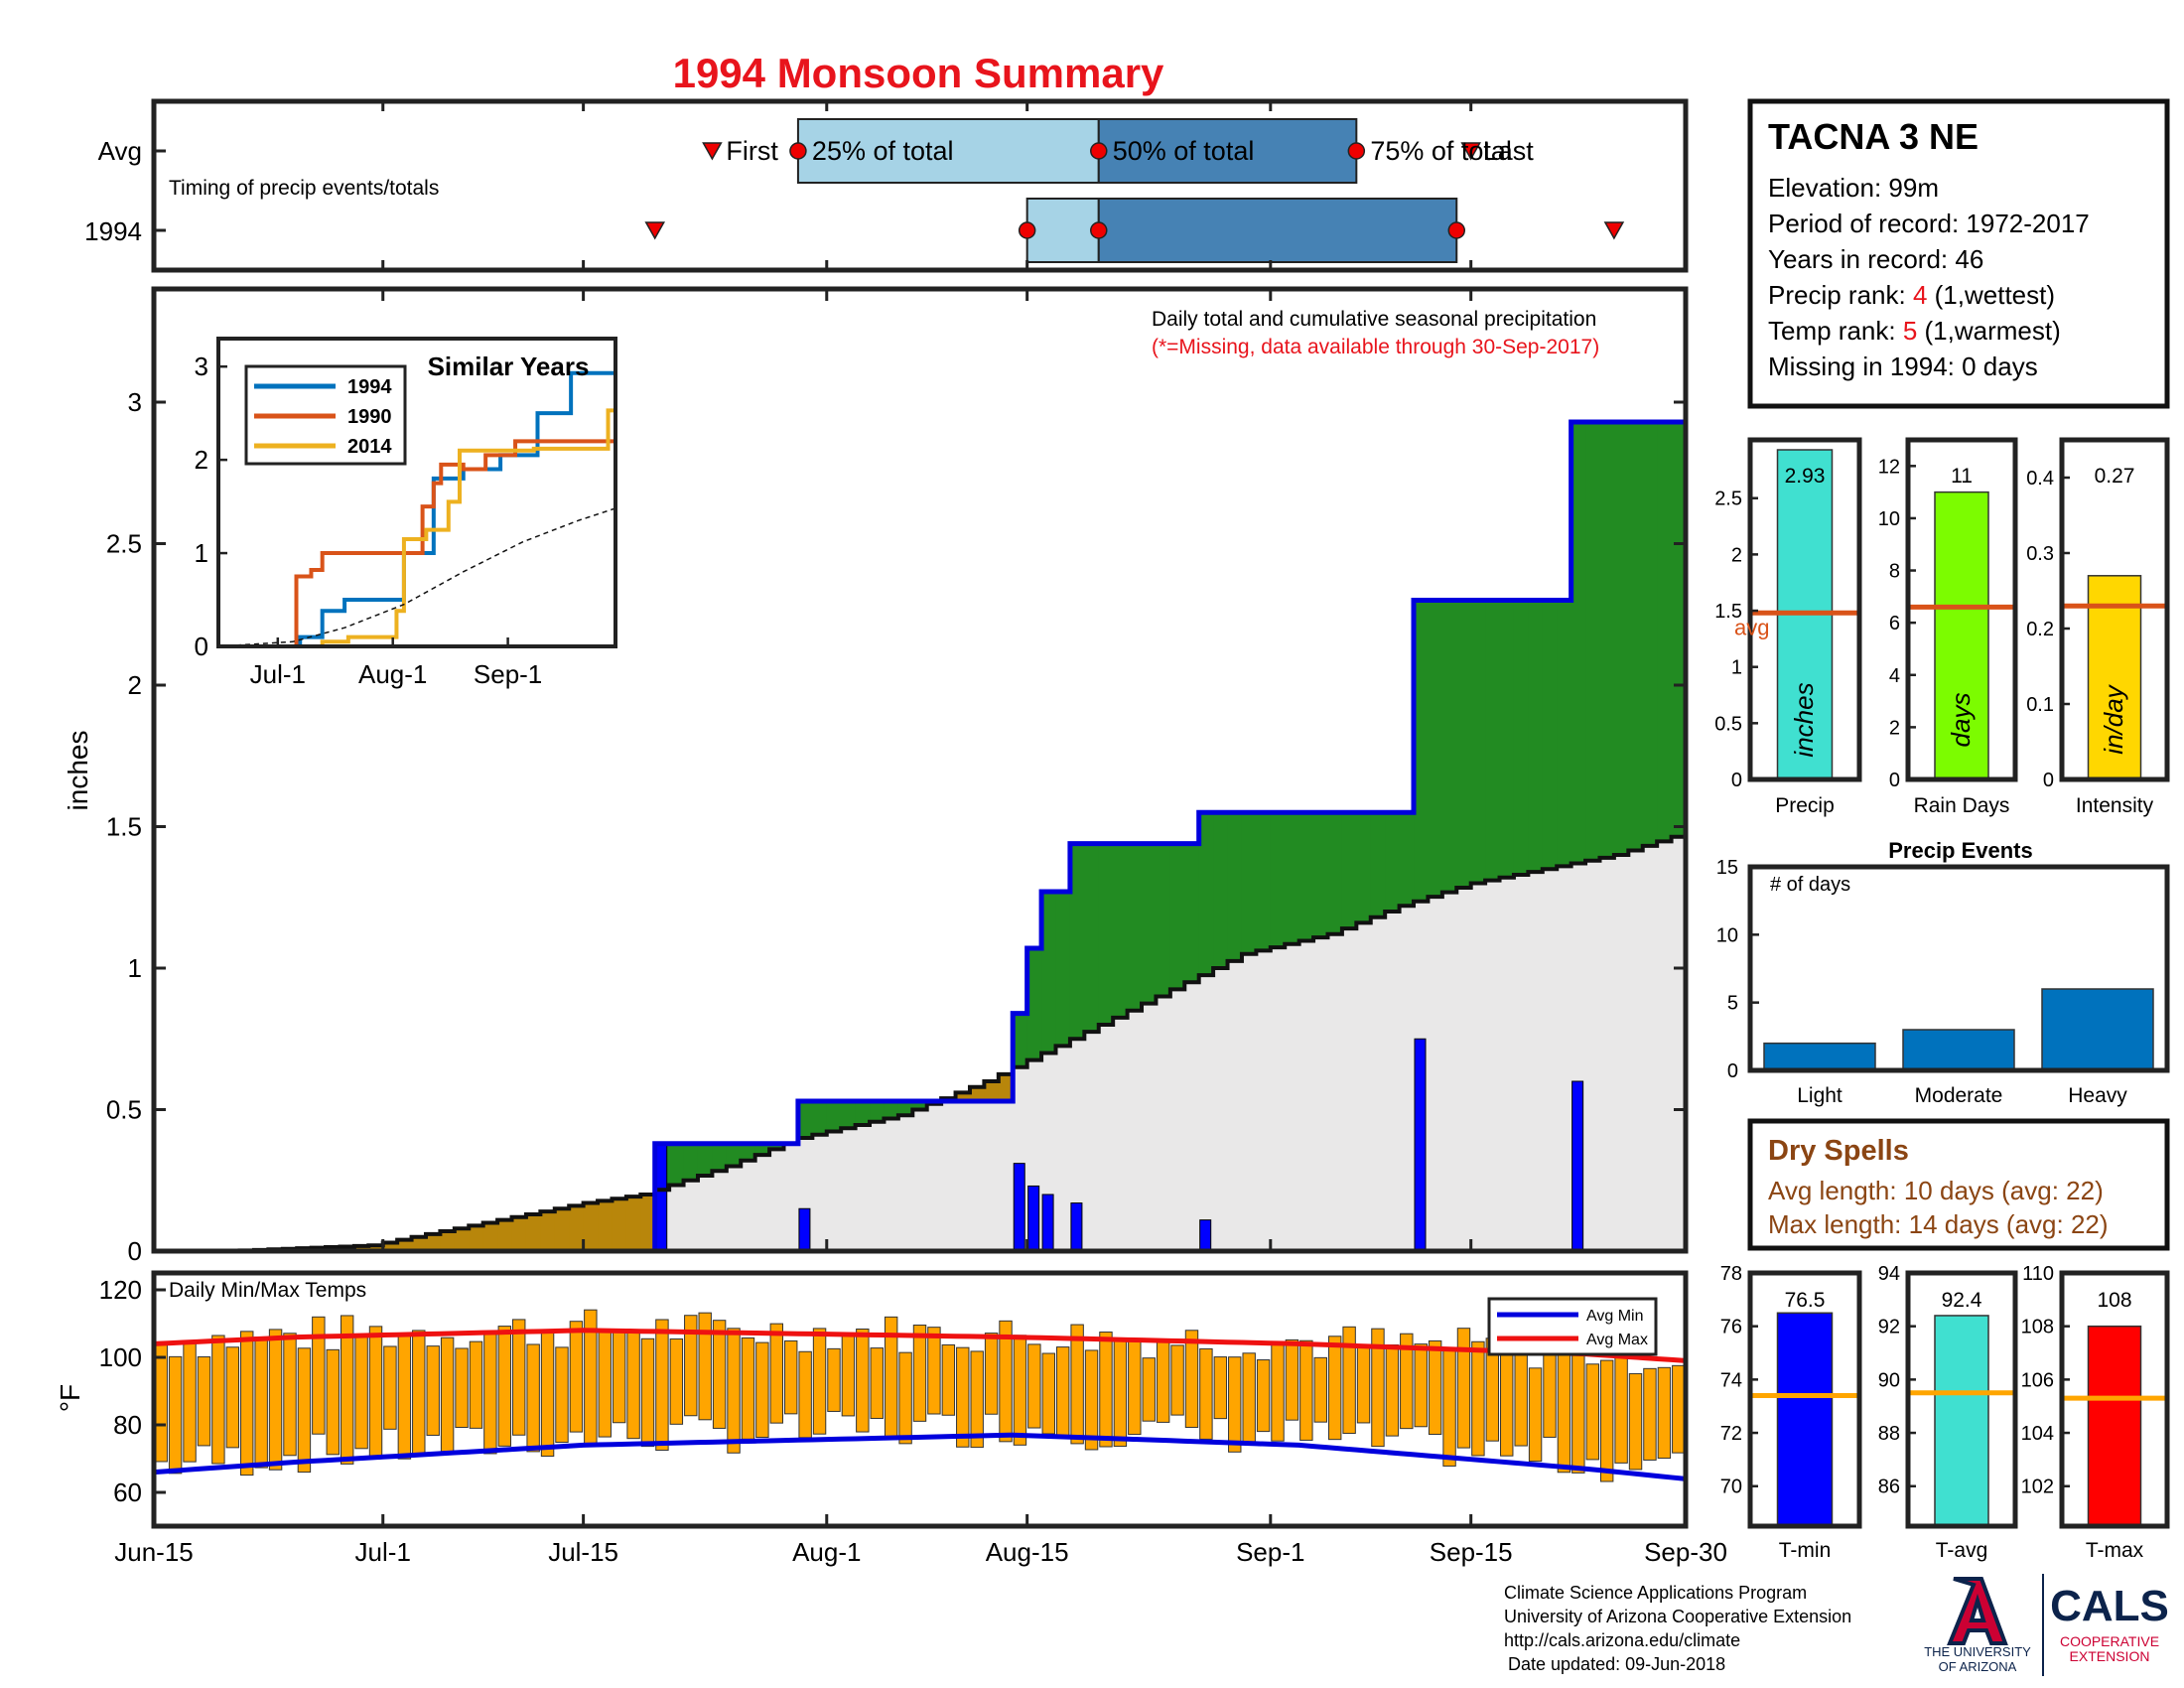 Image resolution: width=2184 pixels, height=1688 pixels. What do you see at coordinates (2114, 1300) in the screenshot?
I see `tmax-value: 108` at bounding box center [2114, 1300].